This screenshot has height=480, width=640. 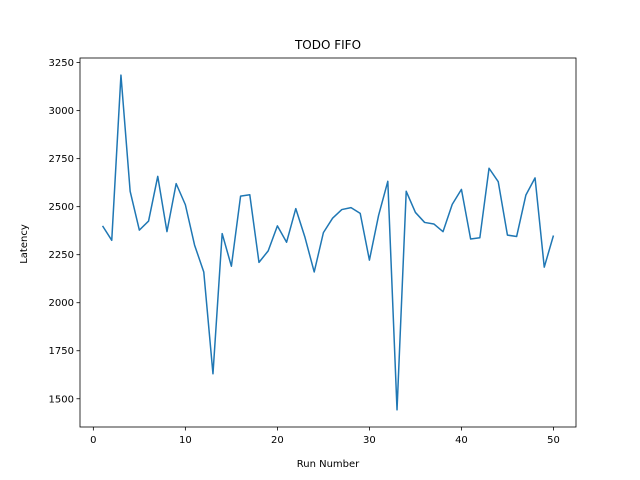 What do you see at coordinates (61, 159) in the screenshot?
I see `y-tick-label: 2750` at bounding box center [61, 159].